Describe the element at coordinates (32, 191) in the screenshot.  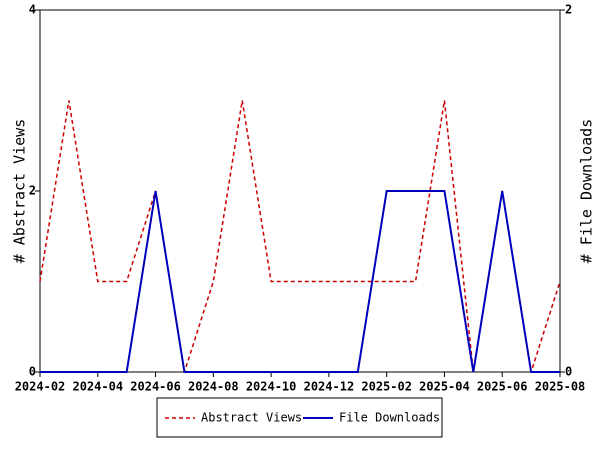
I see `y-tick-label: 2` at that location.